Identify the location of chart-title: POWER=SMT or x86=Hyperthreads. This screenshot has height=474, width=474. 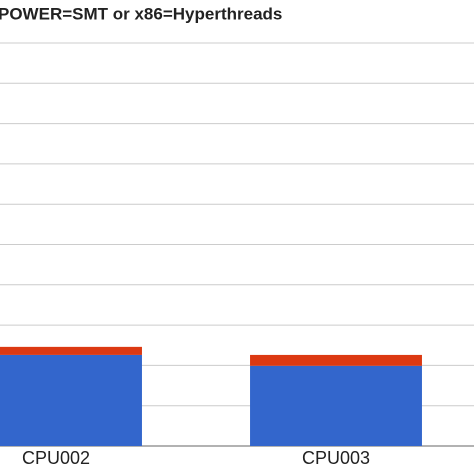
(141, 13).